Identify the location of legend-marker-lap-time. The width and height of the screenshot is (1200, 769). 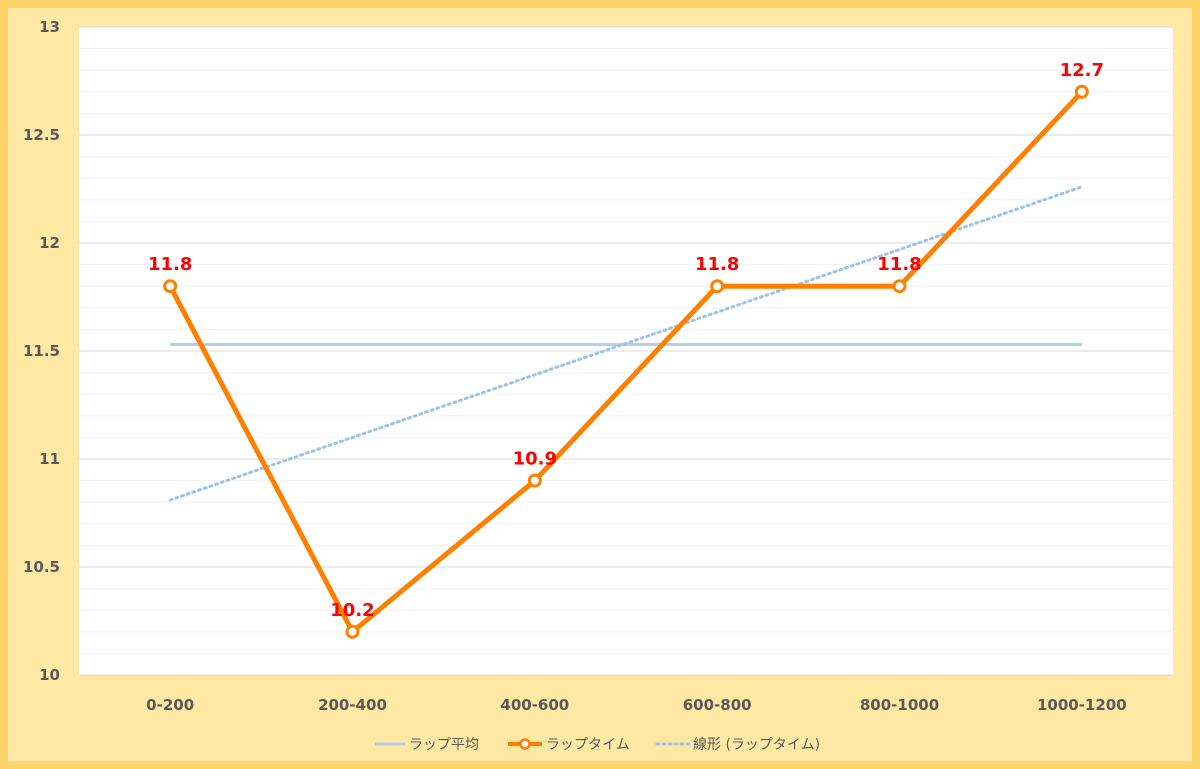
(525, 744).